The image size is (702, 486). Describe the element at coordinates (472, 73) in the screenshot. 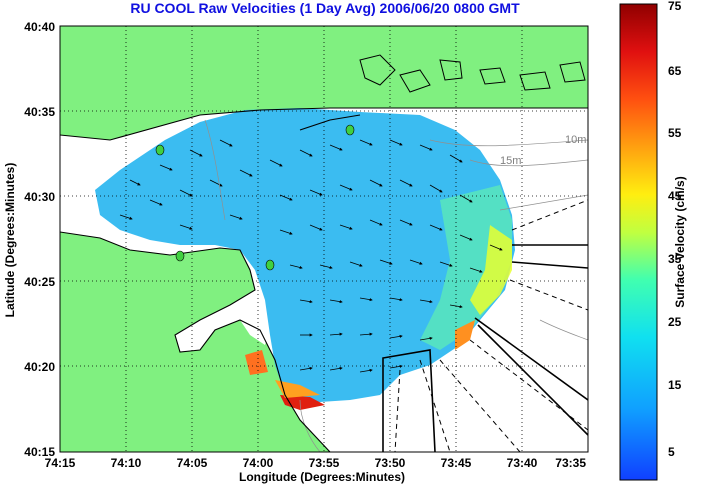

I see `islands` at that location.